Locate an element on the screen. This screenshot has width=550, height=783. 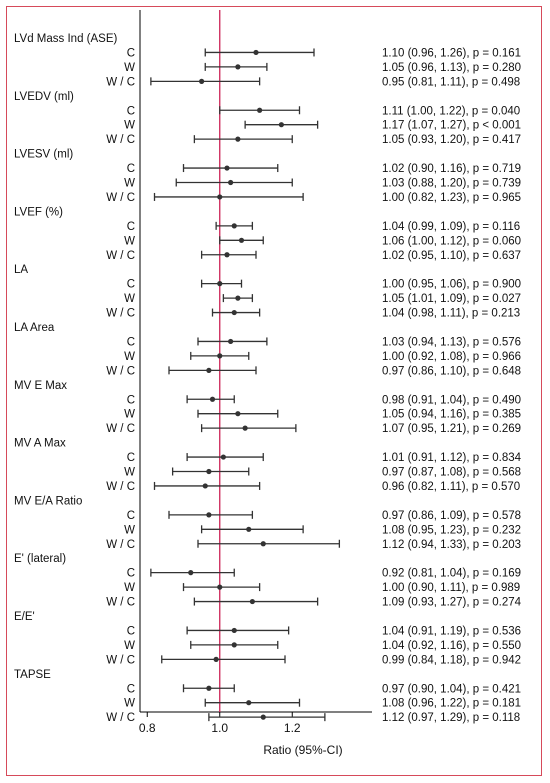
estimate-text: 1.12 (0.94, 1.33), p = 0.203 is located at coordinates (451, 545).